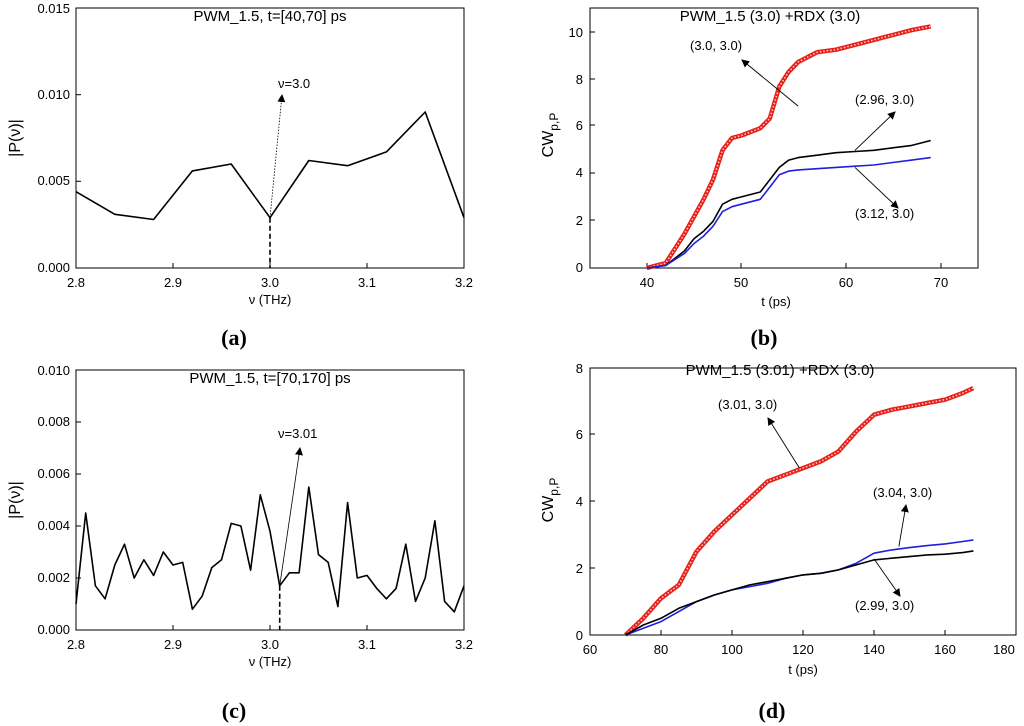  What do you see at coordinates (297, 433) in the screenshot?
I see `peak-annotation-c: ν=3.01` at bounding box center [297, 433].